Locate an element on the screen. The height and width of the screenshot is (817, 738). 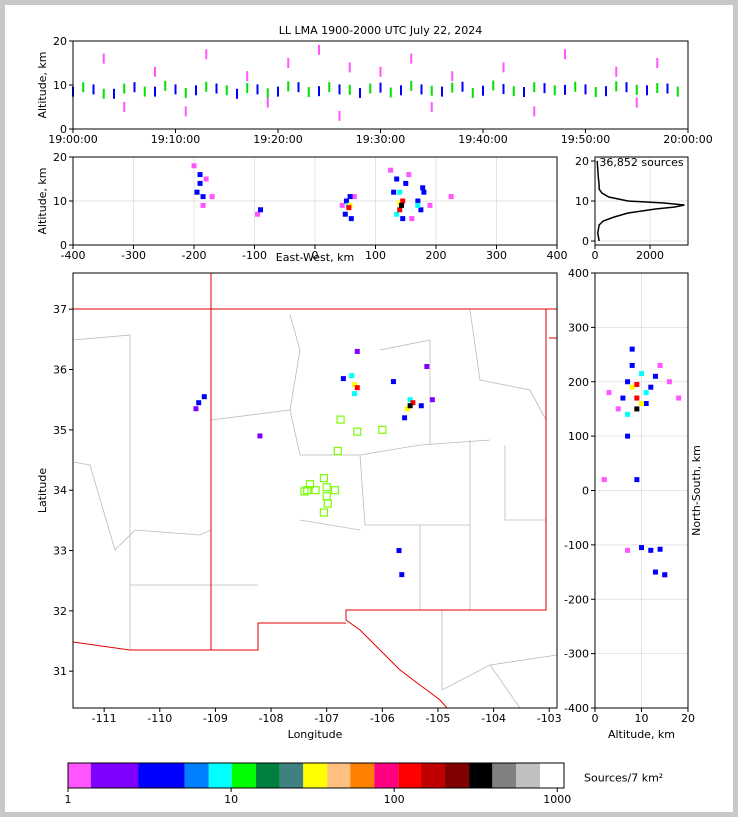
y-tick-label: 35 is located at coordinates (60, 430).